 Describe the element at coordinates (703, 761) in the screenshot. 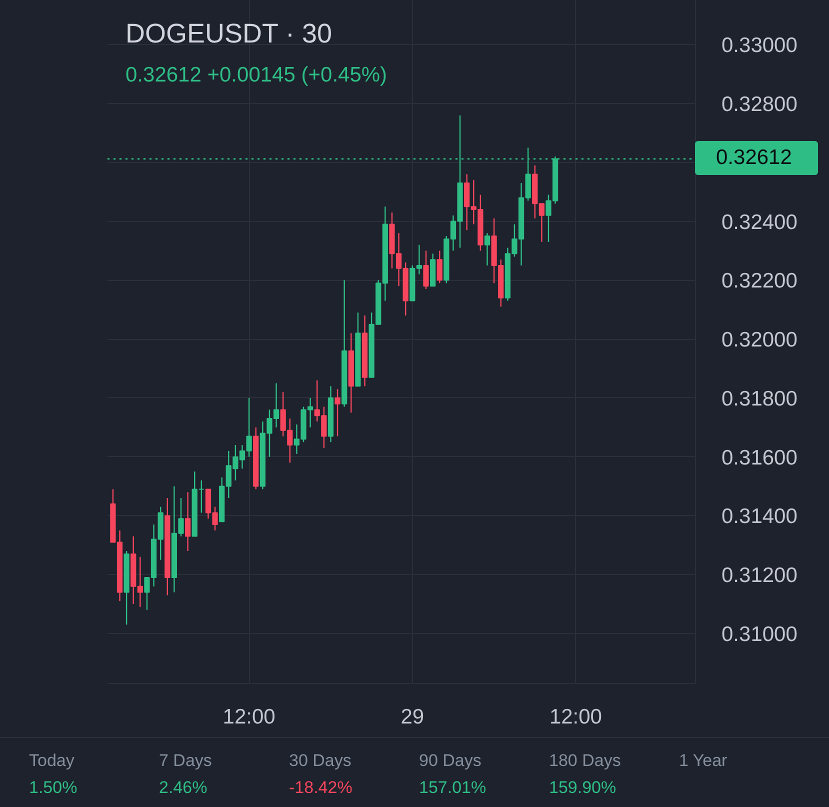

I see `text: 1 Year` at that location.